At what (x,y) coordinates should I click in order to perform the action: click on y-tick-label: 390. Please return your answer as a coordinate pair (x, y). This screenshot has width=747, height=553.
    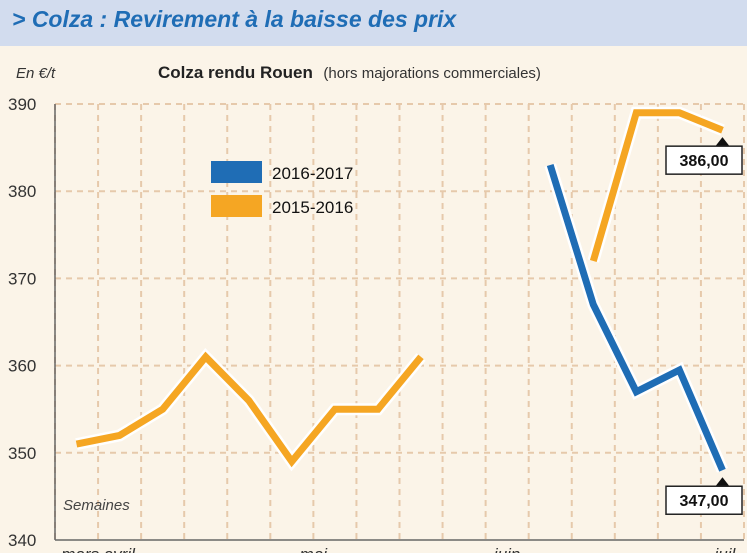
    Looking at the image, I should click on (22, 104).